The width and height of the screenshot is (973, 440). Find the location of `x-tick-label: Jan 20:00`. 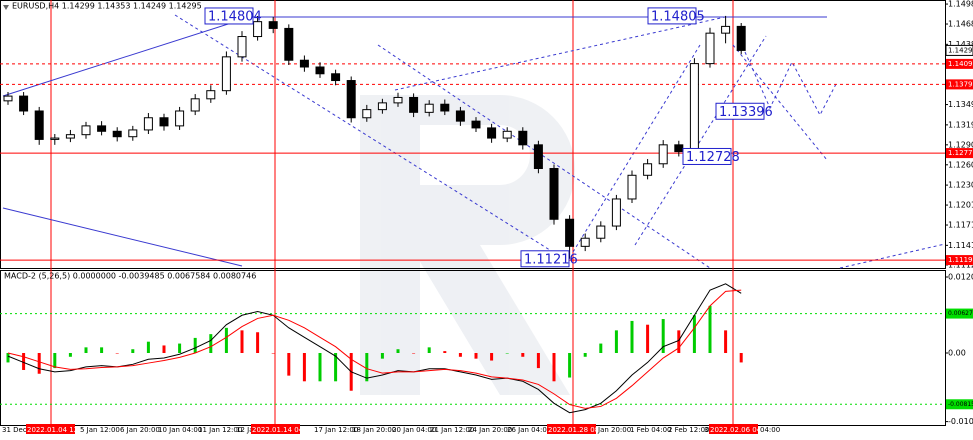

x-tick-label: Jan 20:00 is located at coordinates (614, 430).